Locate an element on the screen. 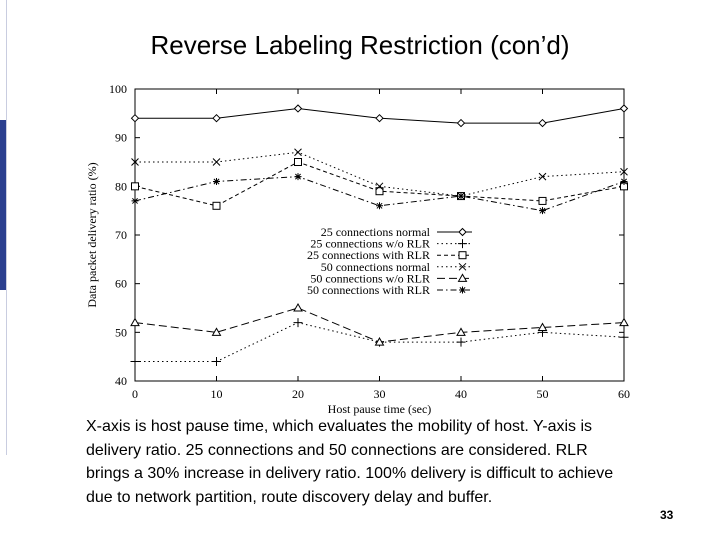 This screenshot has width=720, height=540. legend-label: 50 connections w/o RLR is located at coordinates (370, 278).